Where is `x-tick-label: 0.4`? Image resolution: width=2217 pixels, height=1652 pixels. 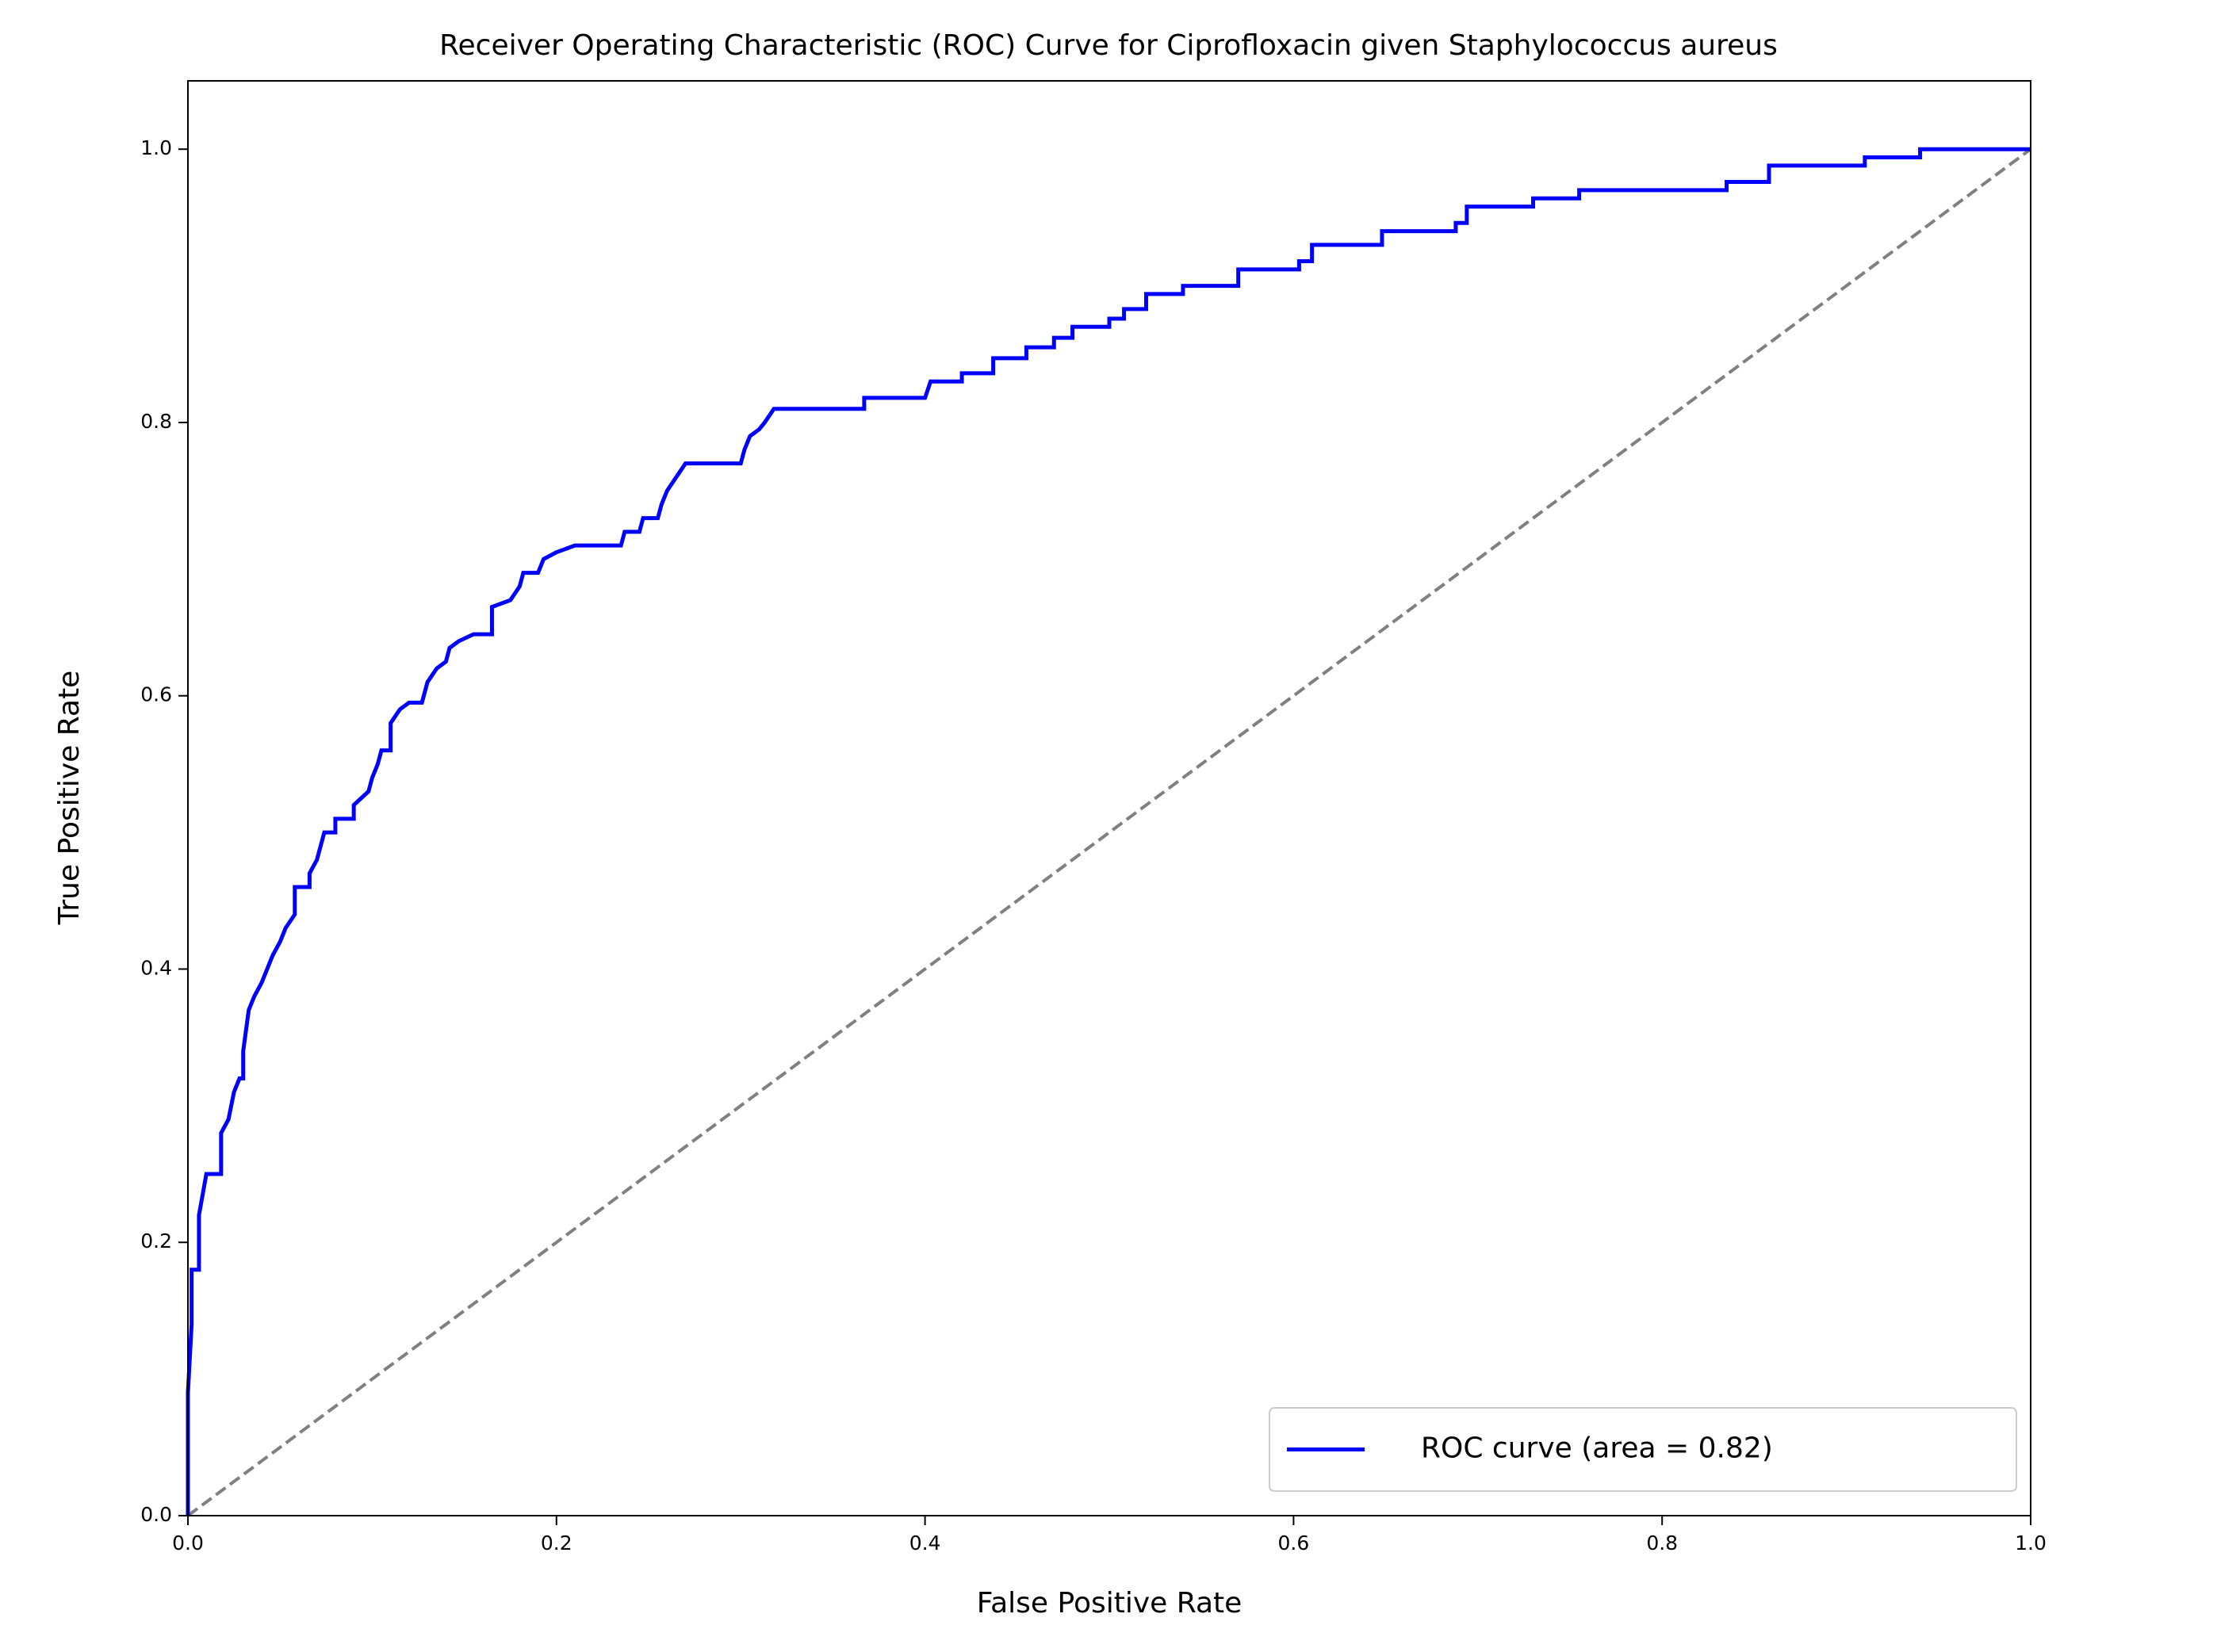 x-tick-label: 0.4 is located at coordinates (925, 1543).